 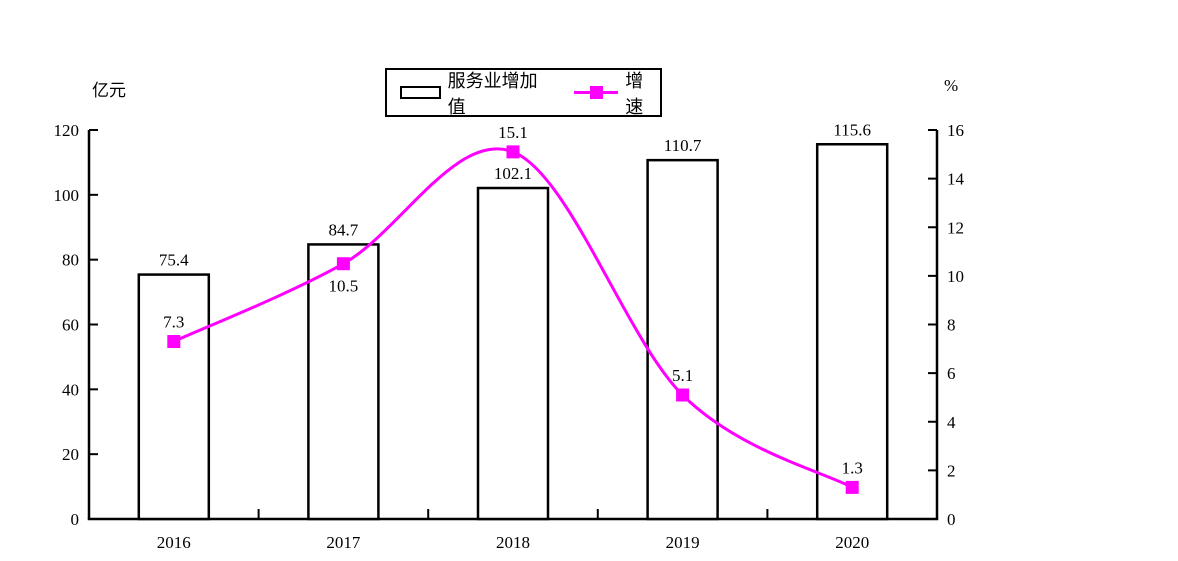 I want to click on right-axis-title: %, so click(x=951, y=85).